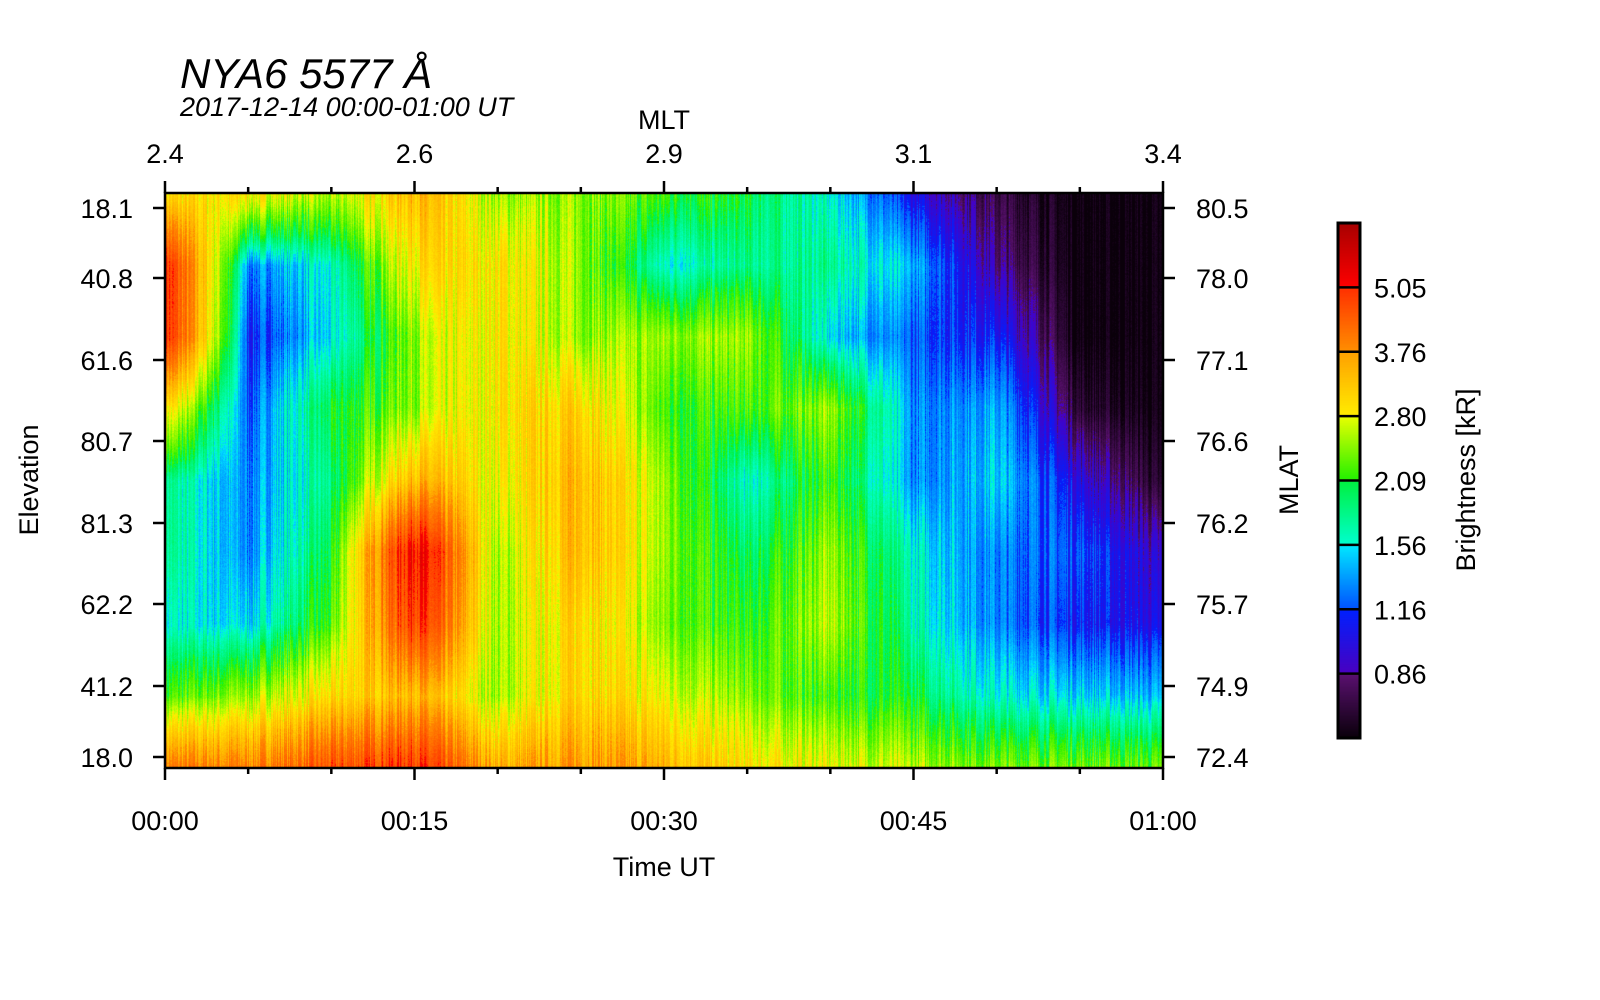 The width and height of the screenshot is (1600, 1000). What do you see at coordinates (914, 821) in the screenshot?
I see `x-tick-label: 00:45` at bounding box center [914, 821].